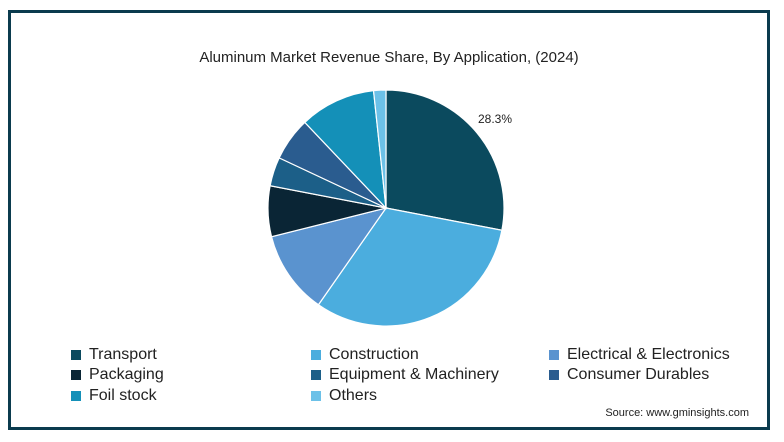 This screenshot has width=784, height=442. I want to click on legend-item-construction: Construction, so click(365, 355).